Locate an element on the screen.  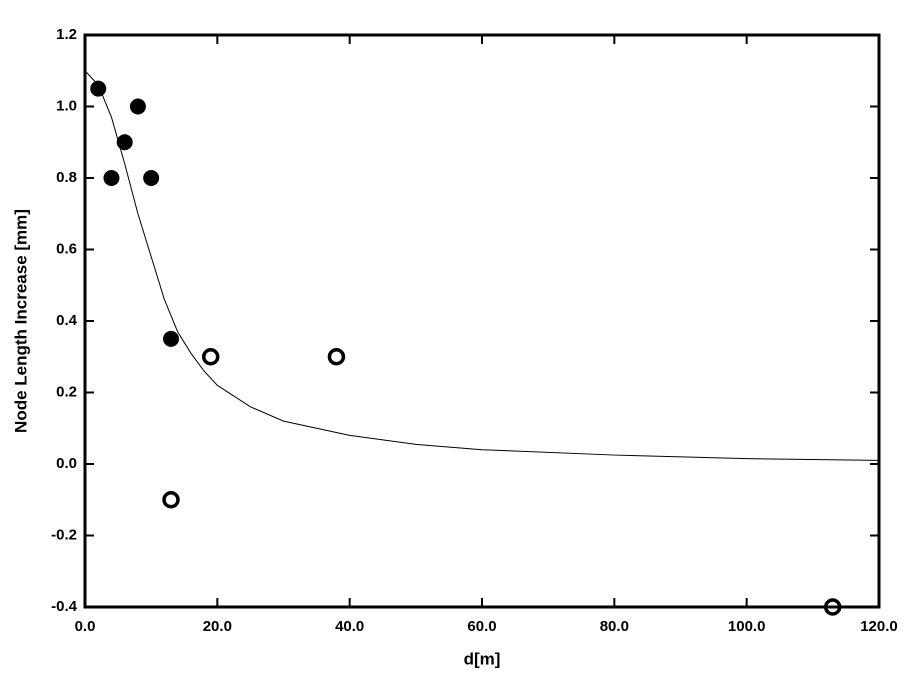
x-tick-label: 120.0 is located at coordinates (879, 626).